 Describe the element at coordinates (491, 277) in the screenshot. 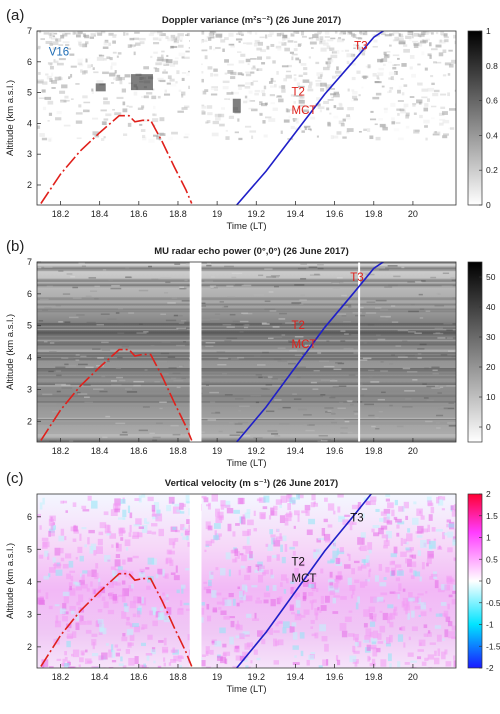

I see `colorbar-tick-label: 50` at that location.